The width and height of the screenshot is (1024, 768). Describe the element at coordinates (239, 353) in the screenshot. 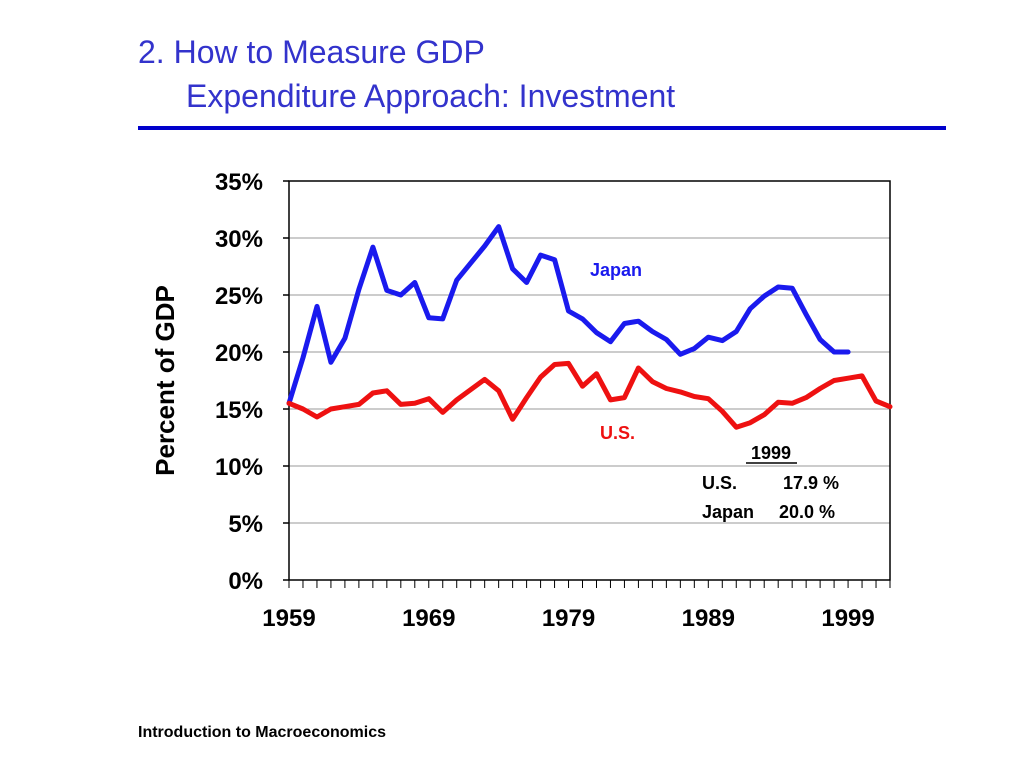

I see `y-tick-label: 20%` at that location.